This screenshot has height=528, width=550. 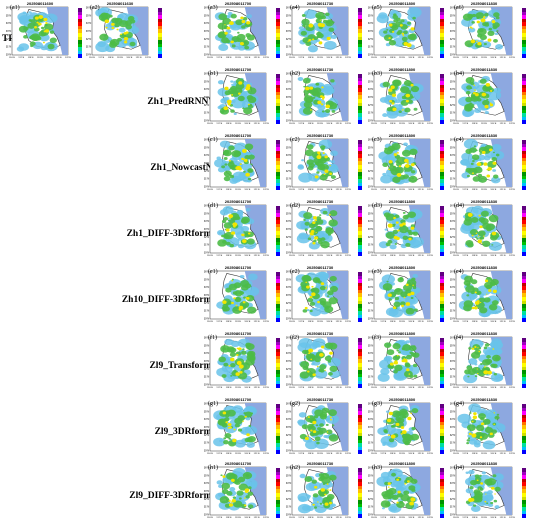 I want to click on lon-tick-label: 118°E, so click(x=475, y=454).